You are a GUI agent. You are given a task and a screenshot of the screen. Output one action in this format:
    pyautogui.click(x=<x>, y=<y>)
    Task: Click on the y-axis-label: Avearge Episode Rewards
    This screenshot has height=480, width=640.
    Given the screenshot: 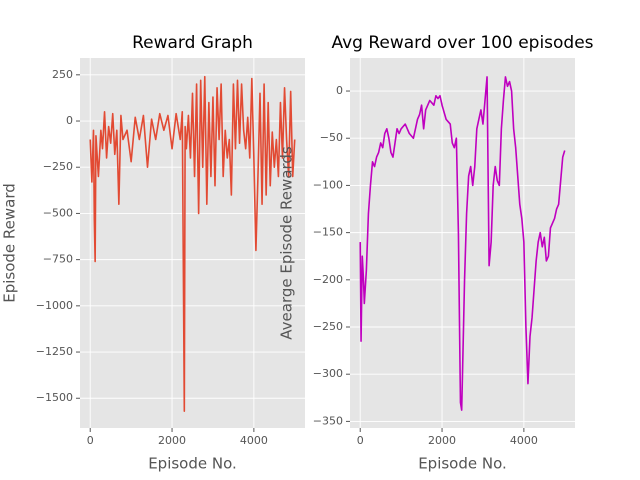 What is the action you would take?
    pyautogui.click(x=287, y=243)
    